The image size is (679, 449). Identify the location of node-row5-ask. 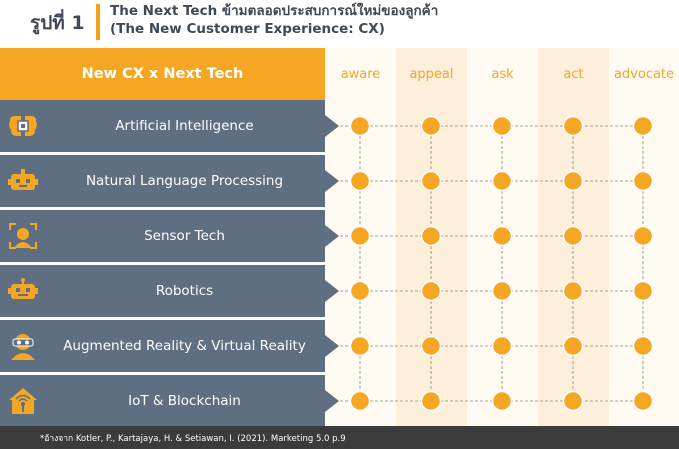
(502, 346).